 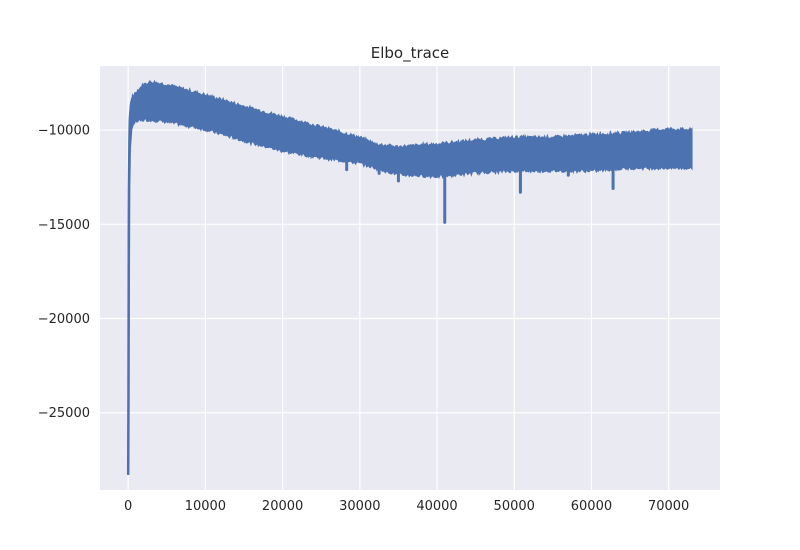 What do you see at coordinates (205, 506) in the screenshot?
I see `x-tick-label: 10000` at bounding box center [205, 506].